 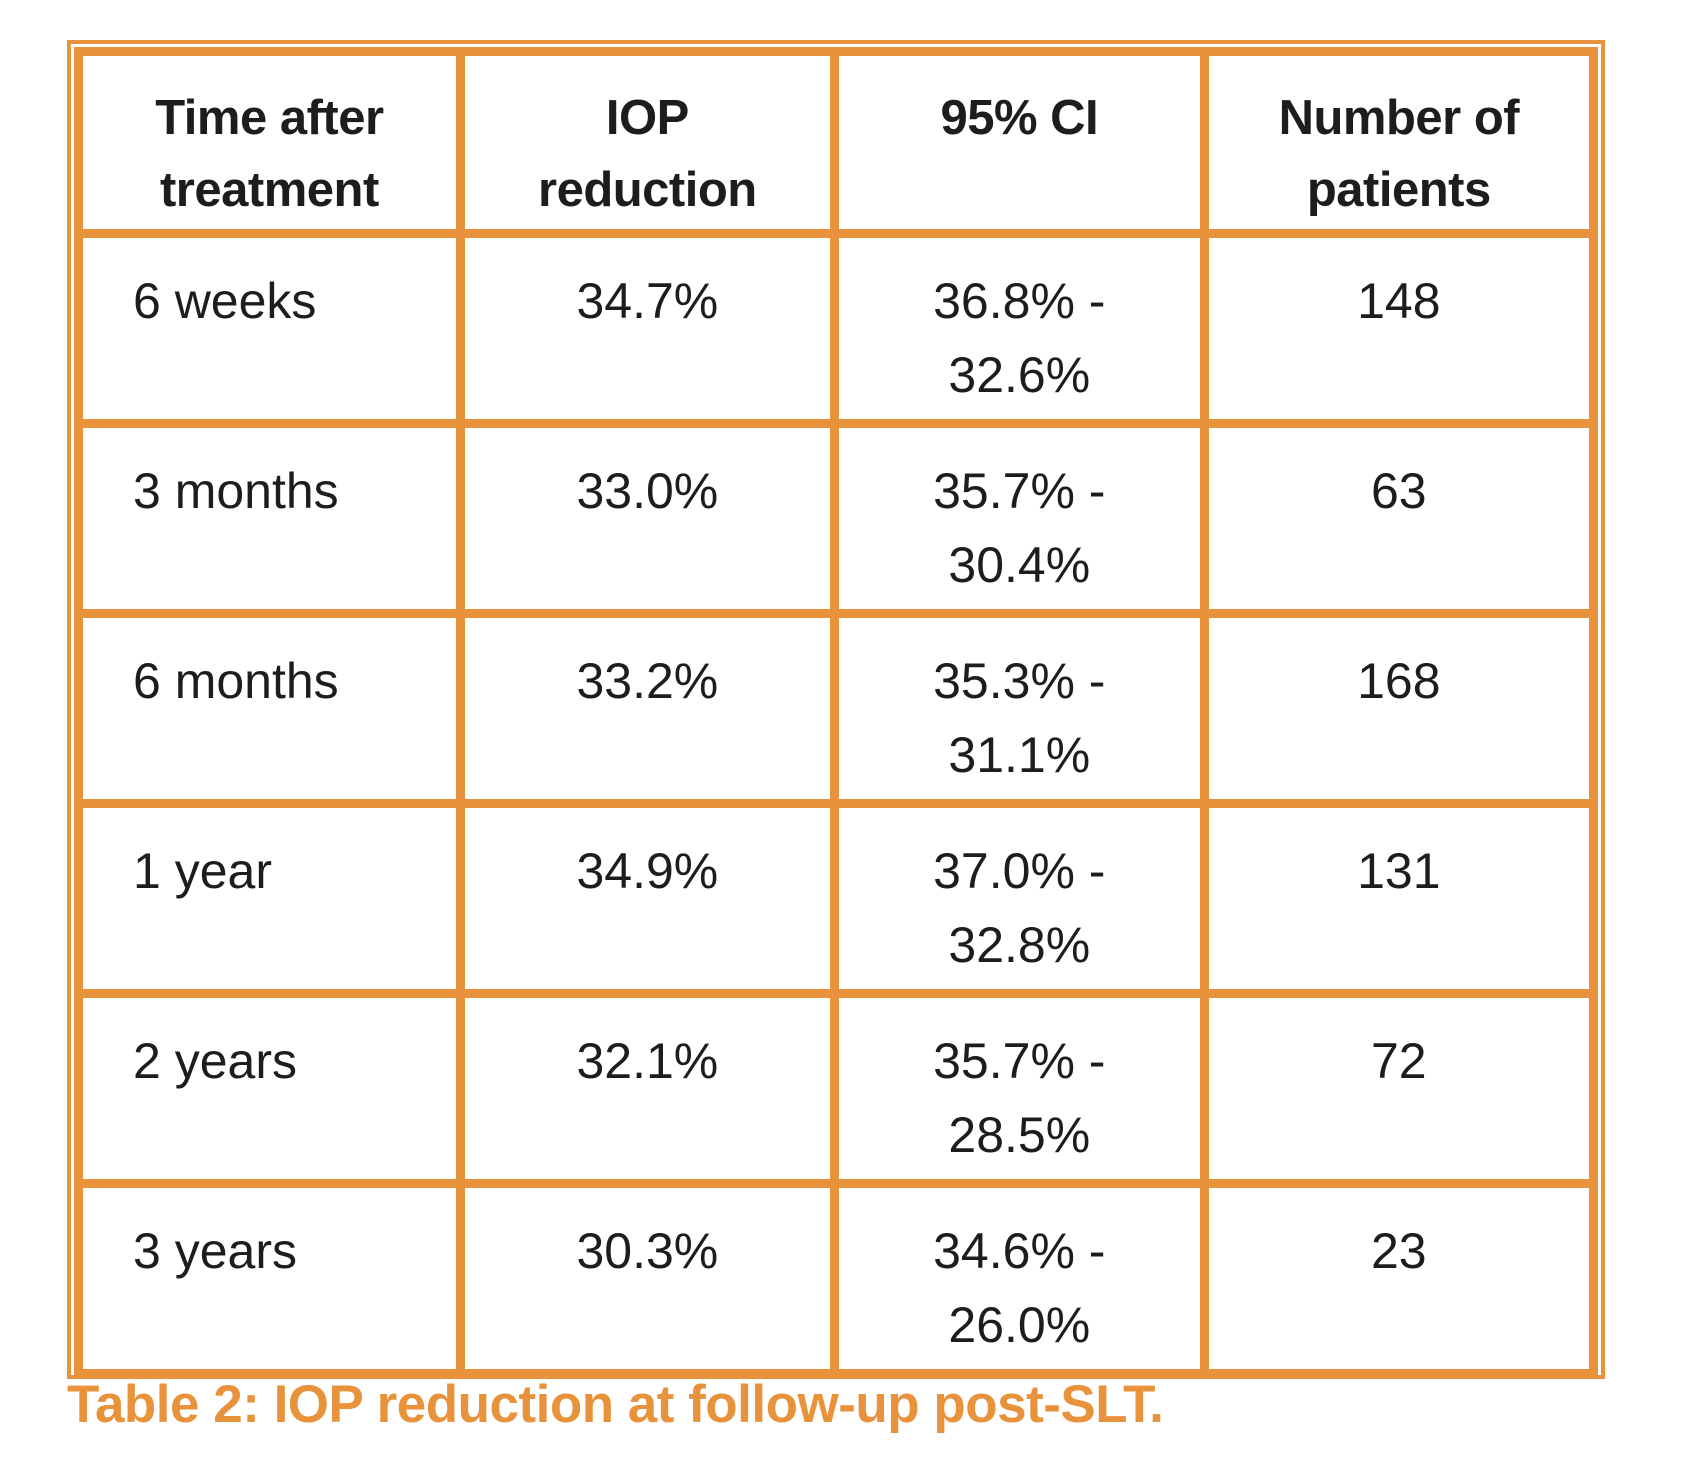 I want to click on cell-iop-reduction: 34.9%, so click(x=647, y=898).